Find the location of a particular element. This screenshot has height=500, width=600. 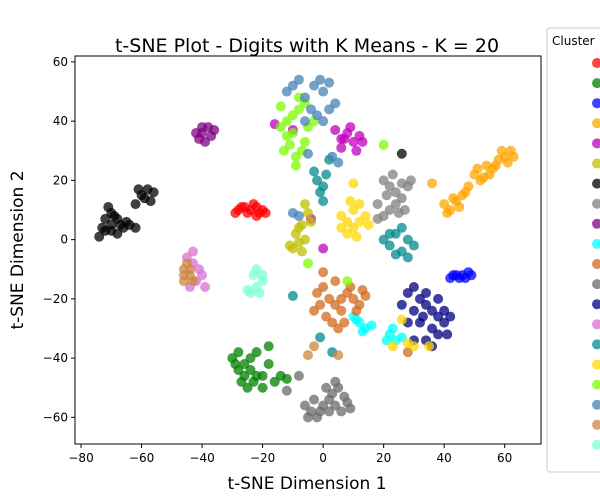

y-axis-title: t-SNE Dimension 2 is located at coordinates (18, 249).